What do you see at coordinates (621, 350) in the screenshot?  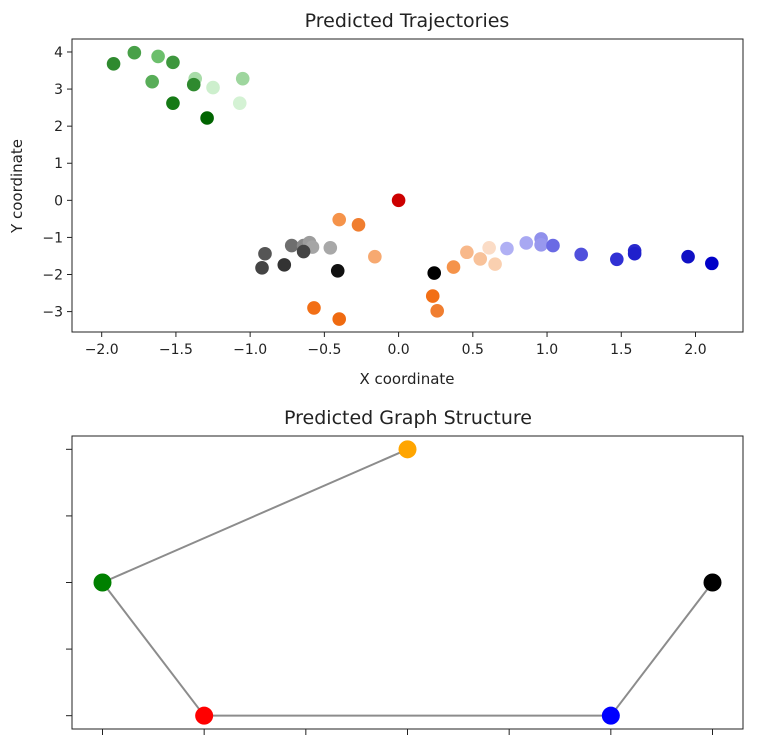 I see `x-tick-label: 1.5` at bounding box center [621, 350].